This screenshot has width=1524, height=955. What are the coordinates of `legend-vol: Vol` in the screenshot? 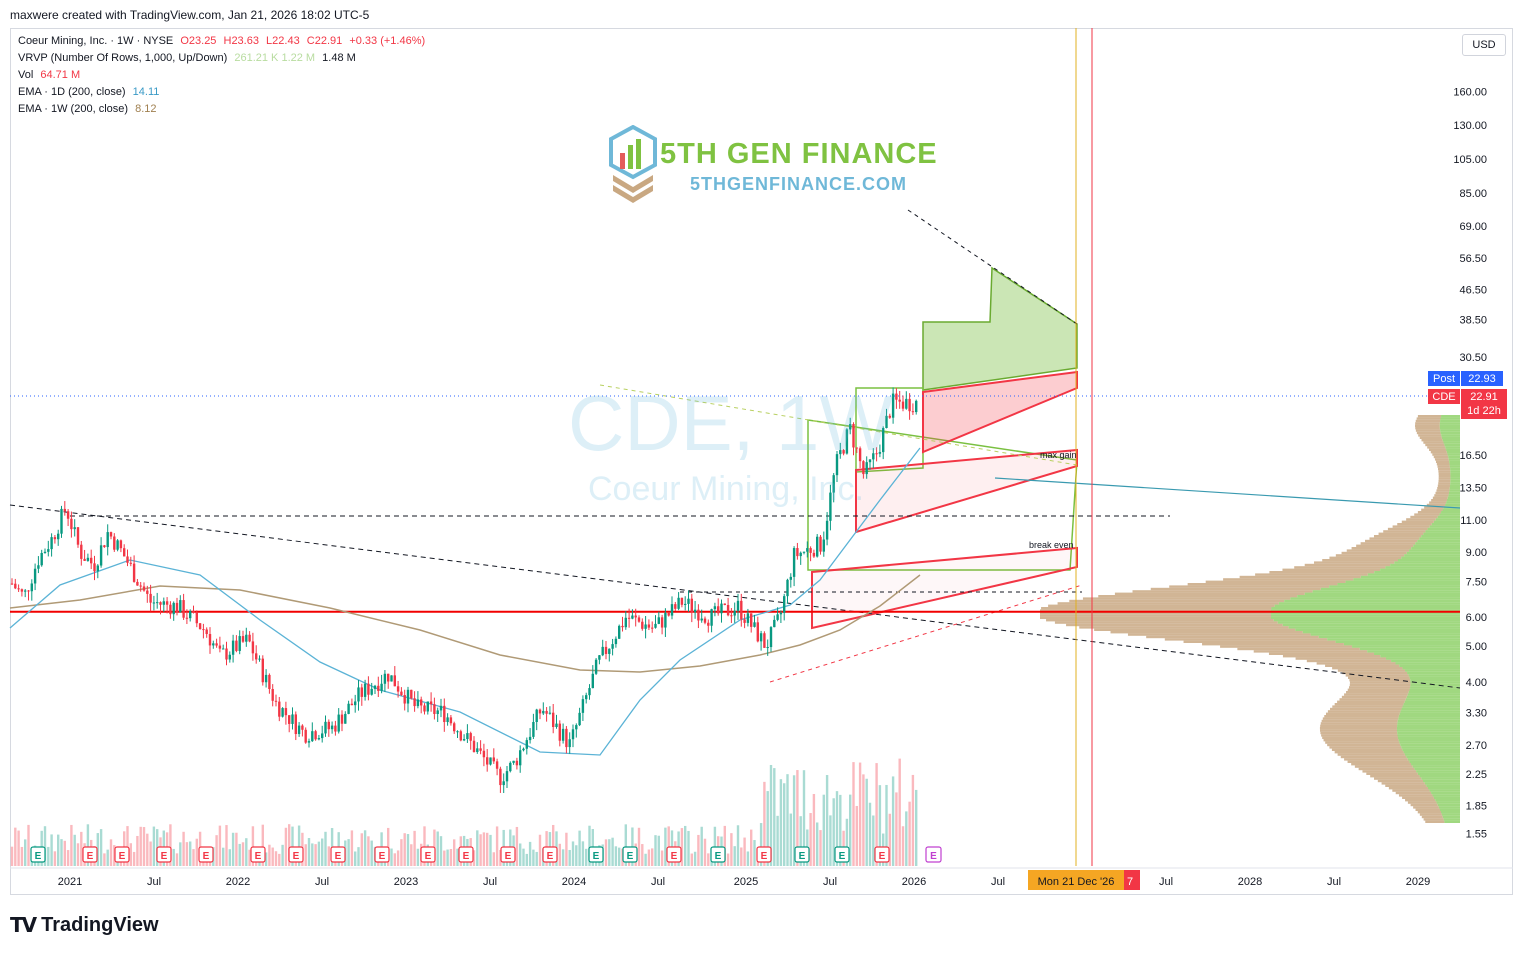 It's located at (26, 75).